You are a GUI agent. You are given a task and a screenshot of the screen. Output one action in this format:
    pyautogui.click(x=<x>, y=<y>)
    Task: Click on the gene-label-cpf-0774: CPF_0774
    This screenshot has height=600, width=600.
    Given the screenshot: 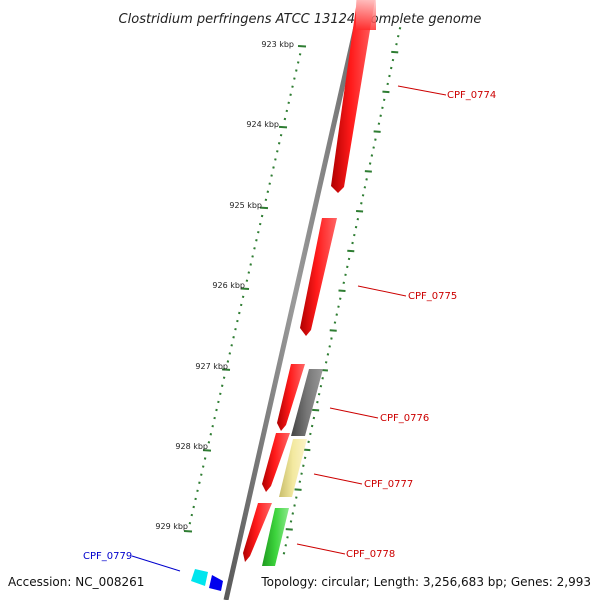 What is the action you would take?
    pyautogui.click(x=471, y=95)
    